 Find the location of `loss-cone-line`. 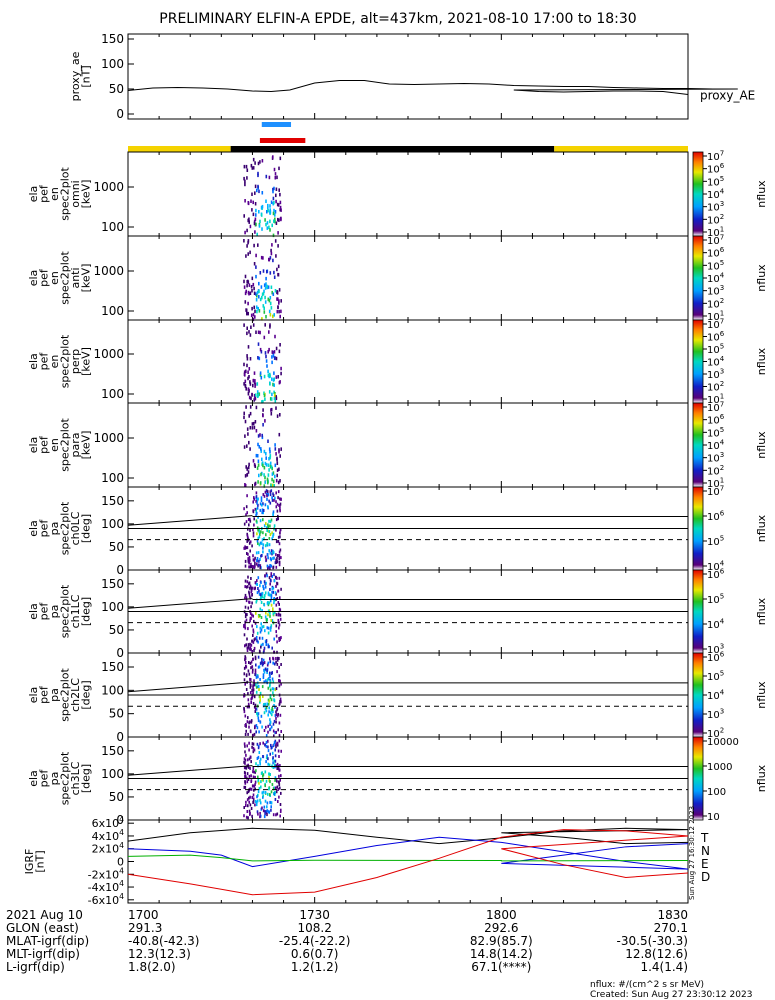

loss-cone-line is located at coordinates (190, 520).